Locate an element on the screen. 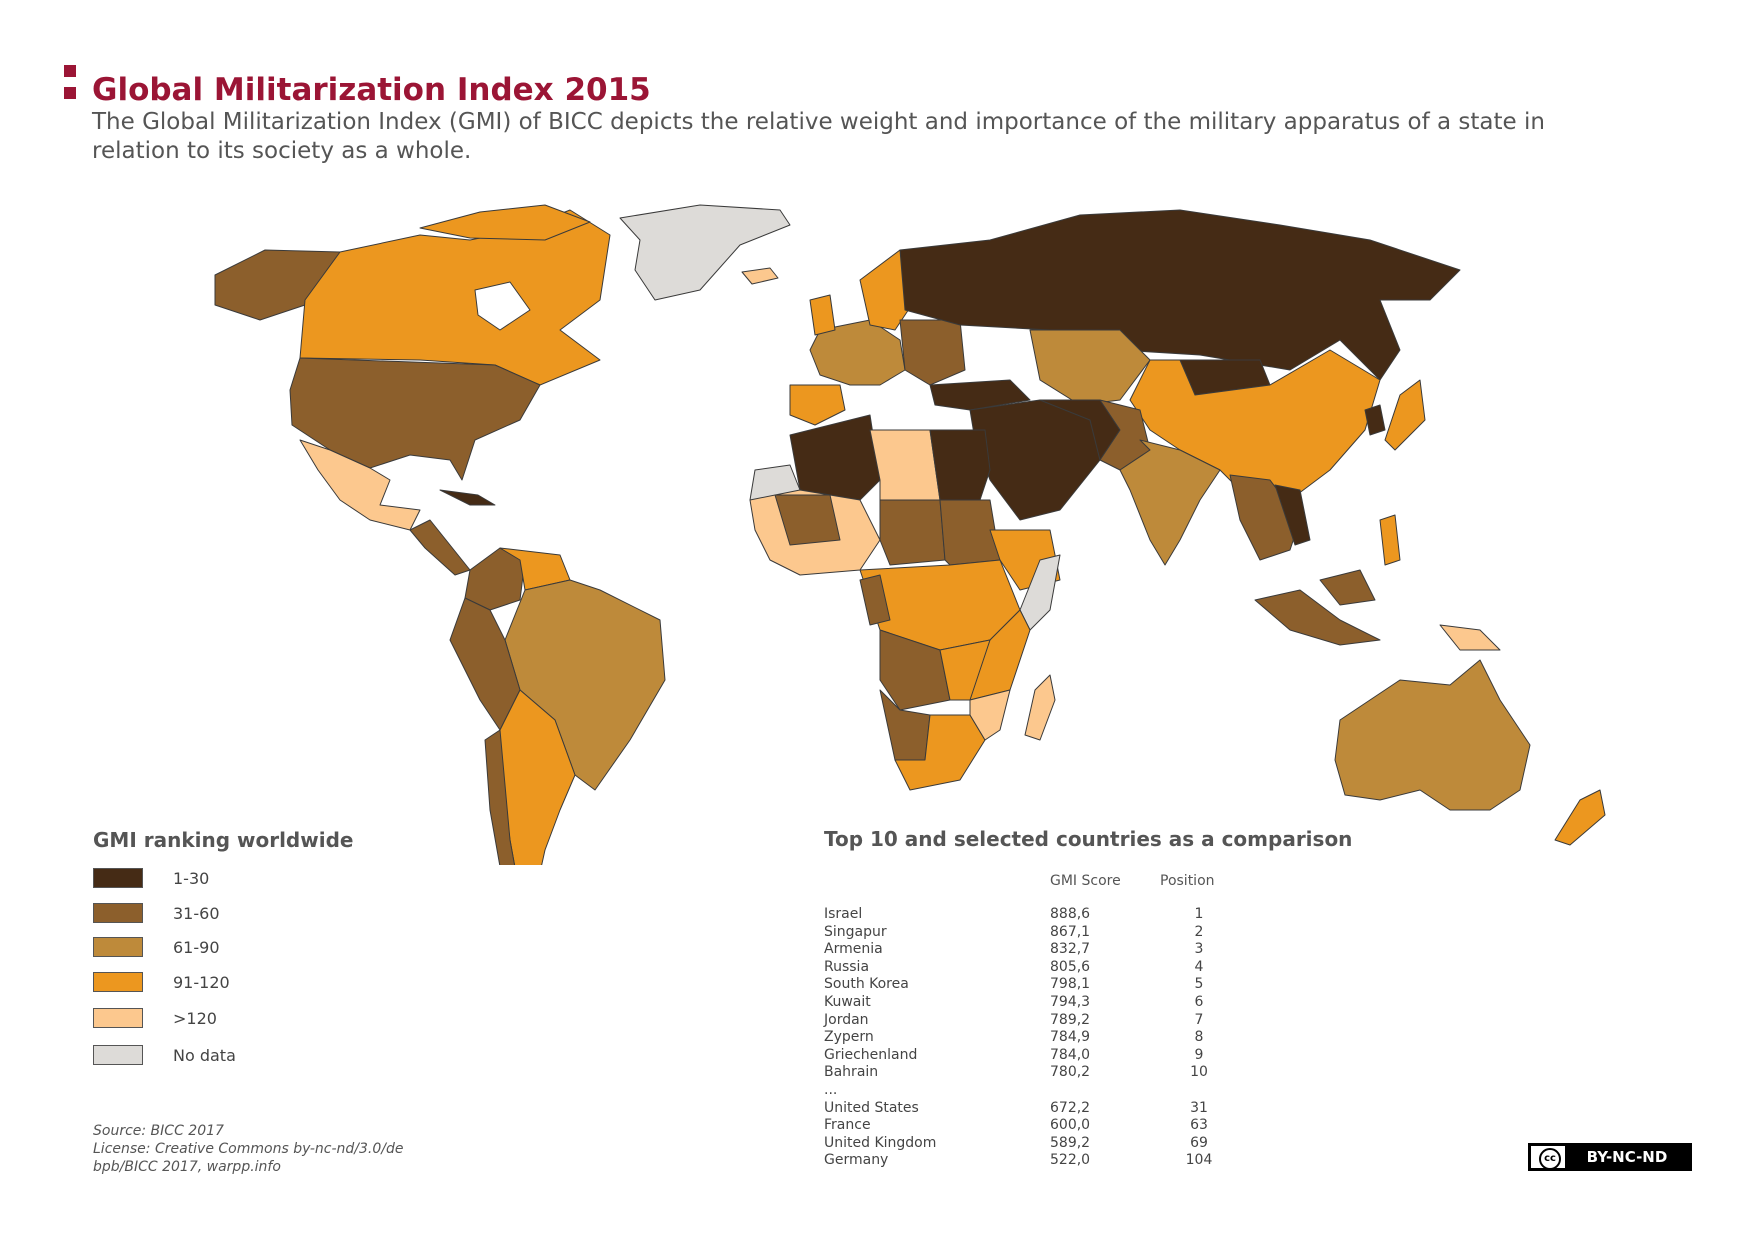 This screenshot has width=1756, height=1242. score-cell: 600,0 is located at coordinates (1070, 1125).